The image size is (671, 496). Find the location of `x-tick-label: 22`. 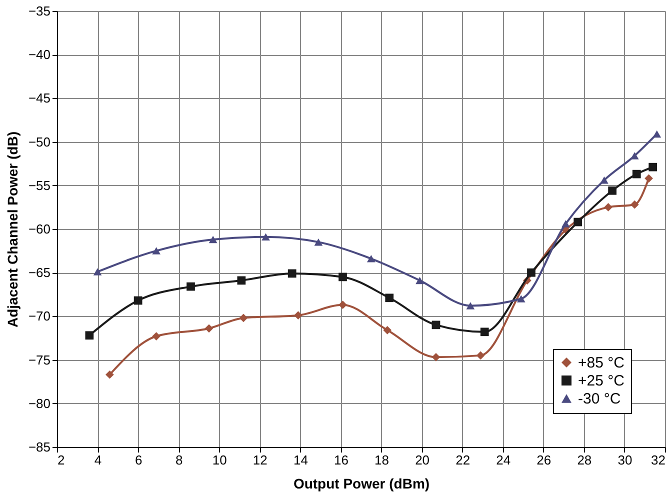

x-tick-label: 22 is located at coordinates (463, 460).